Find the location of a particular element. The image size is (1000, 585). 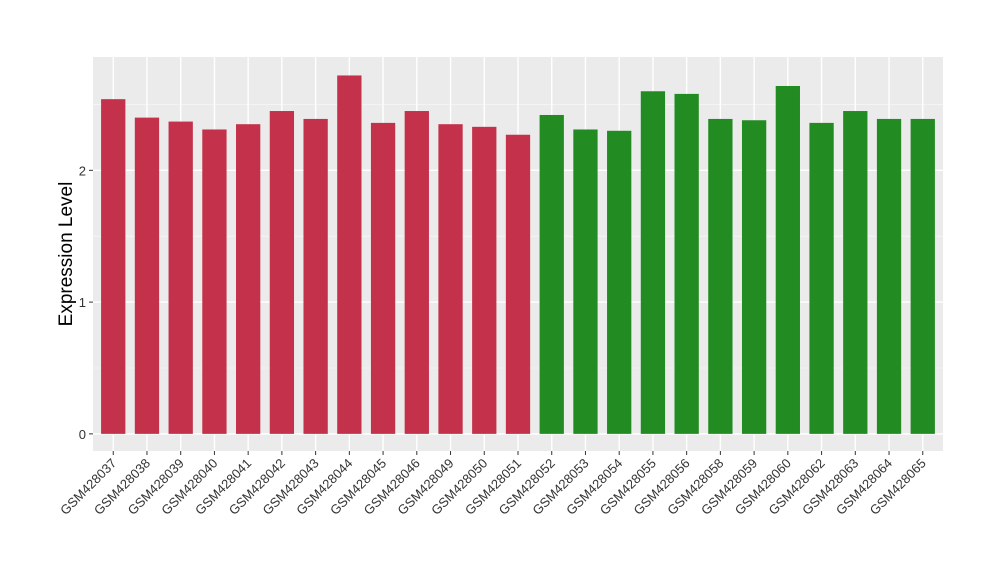

bar-GSM428054 is located at coordinates (619, 282).